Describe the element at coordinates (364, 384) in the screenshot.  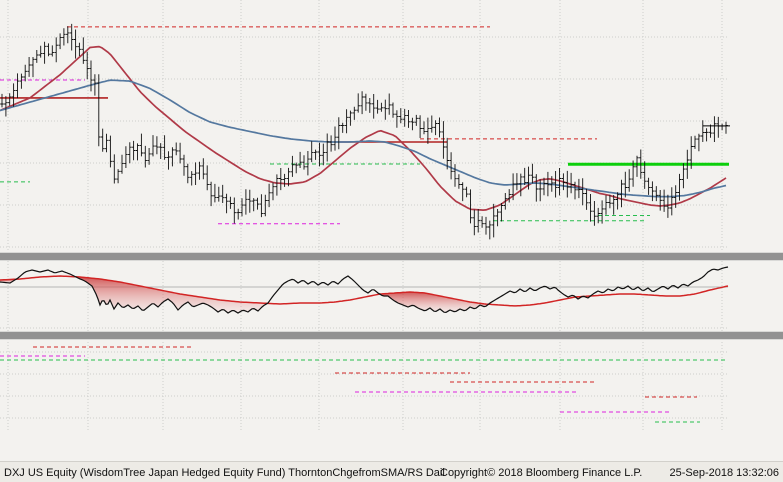
I see `indicator-panel` at that location.